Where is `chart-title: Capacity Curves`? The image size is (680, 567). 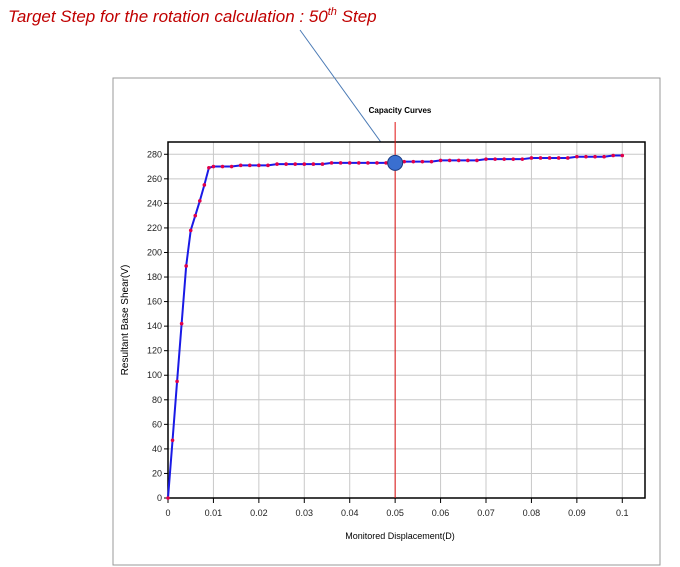 chart-title: Capacity Curves is located at coordinates (400, 110).